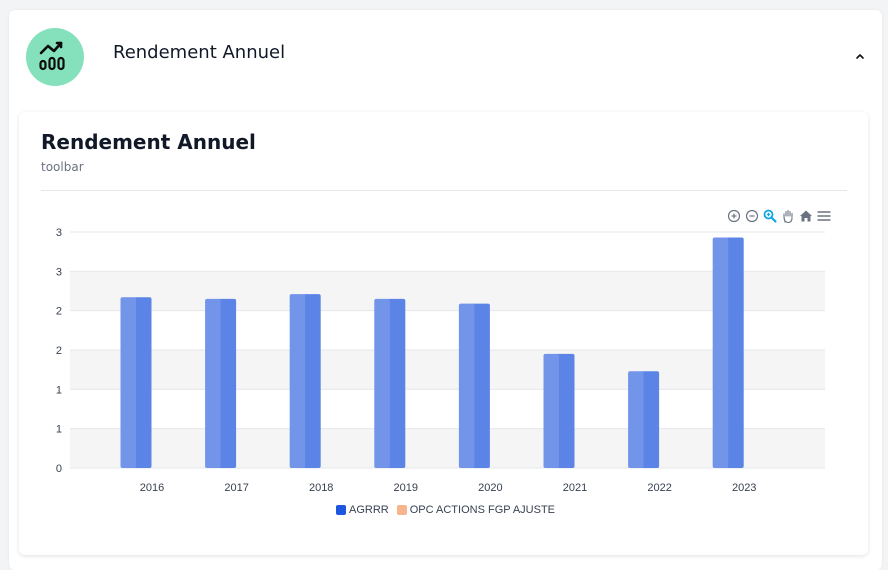  Describe the element at coordinates (401, 510) in the screenshot. I see `legend-swatch-opc` at that location.